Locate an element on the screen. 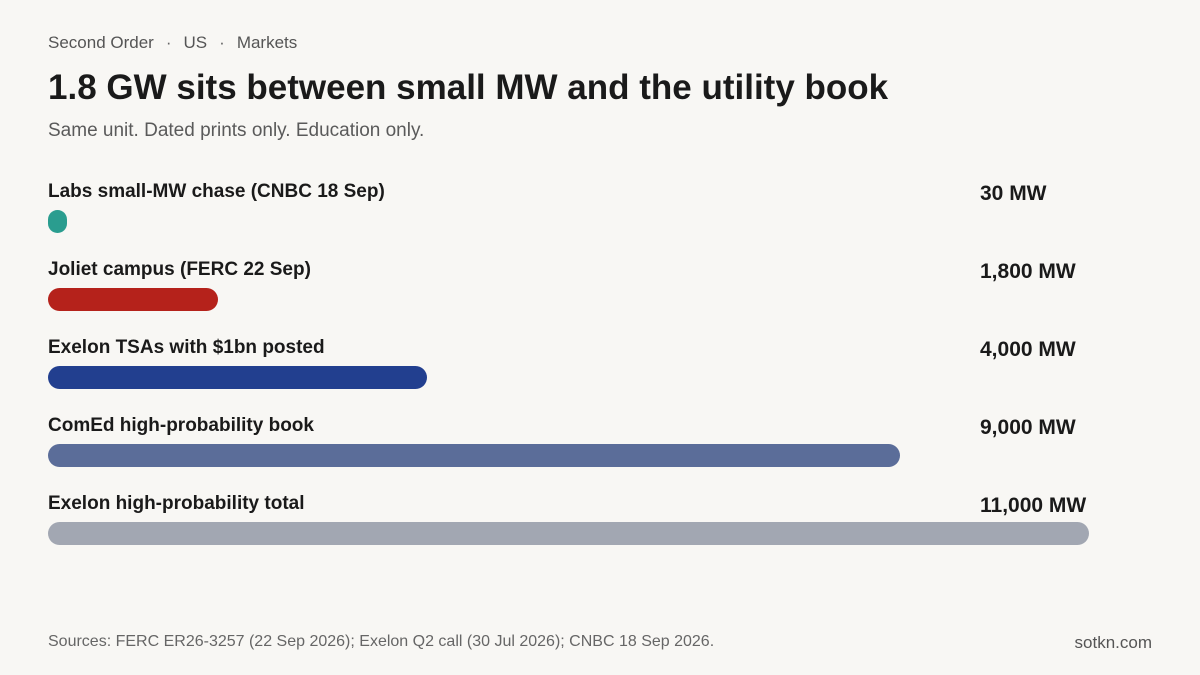 This screenshot has width=1200, height=675. breadcrumb: Second Order · US · Markets is located at coordinates (172, 43).